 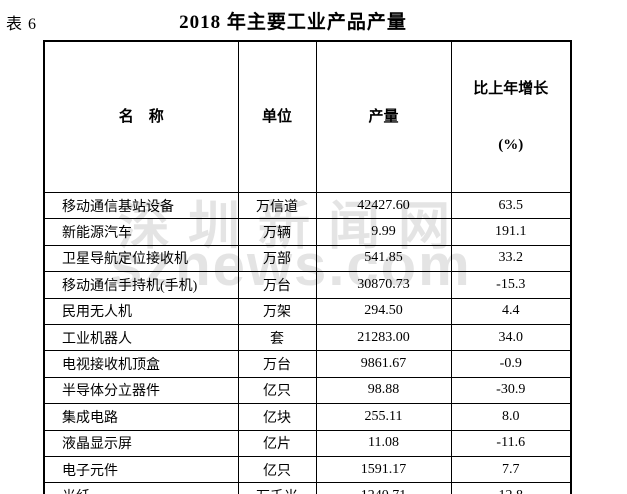 I want to click on table-number-label: 表 6, so click(x=22, y=24).